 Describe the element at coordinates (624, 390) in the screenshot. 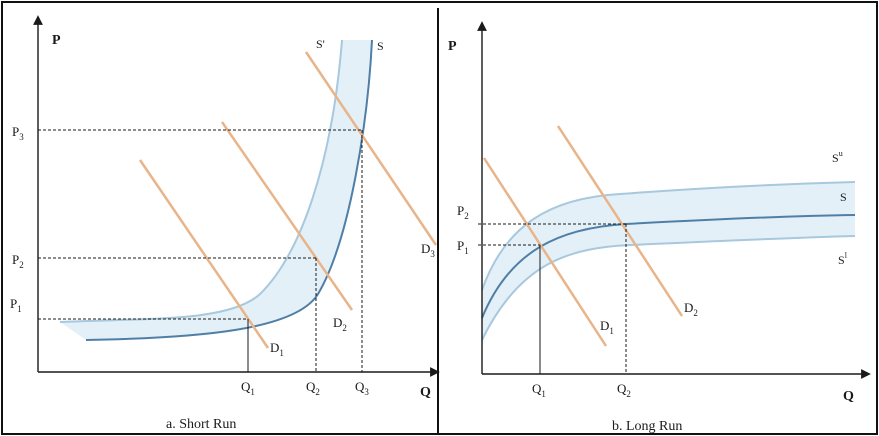

I see `lr-quantity-label-q2: Q2` at that location.